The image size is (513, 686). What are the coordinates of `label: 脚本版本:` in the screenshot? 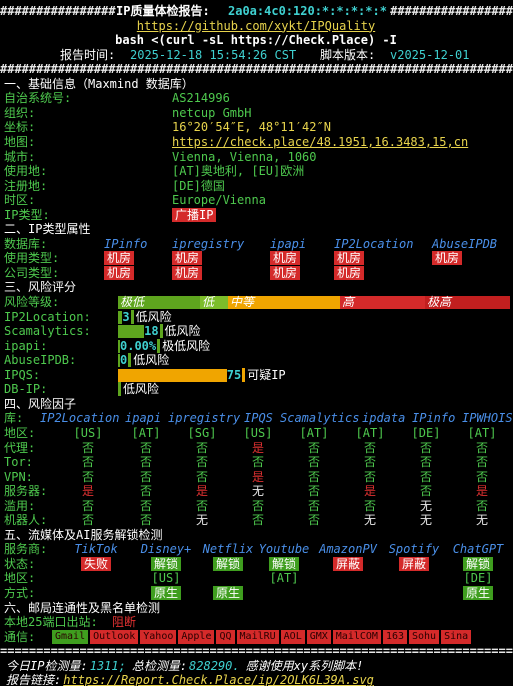 It's located at (348, 54).